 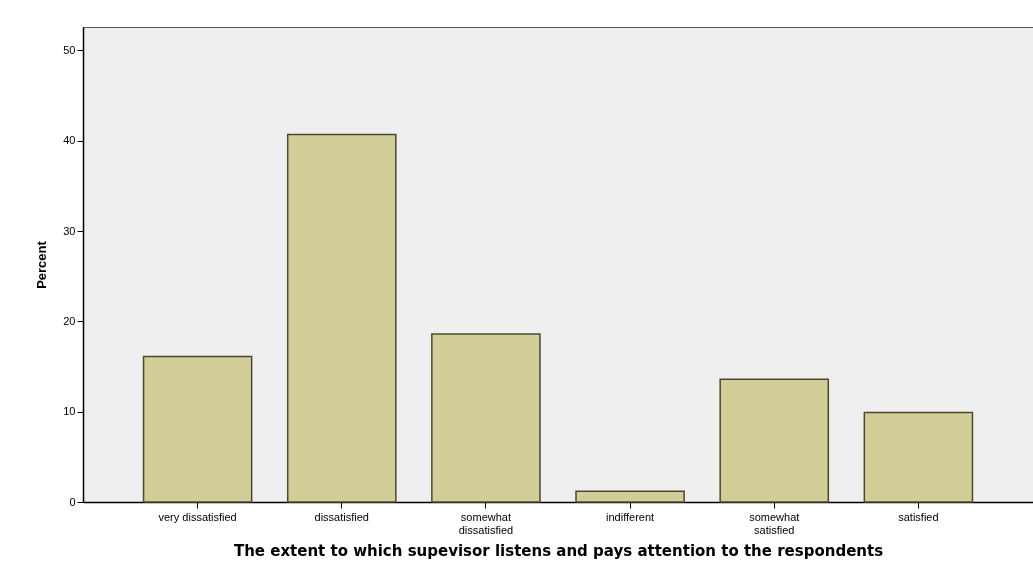 What do you see at coordinates (558, 550) in the screenshot?
I see `x-axis-title: The extent to which supevisor listens and pays attention to the respondents` at bounding box center [558, 550].